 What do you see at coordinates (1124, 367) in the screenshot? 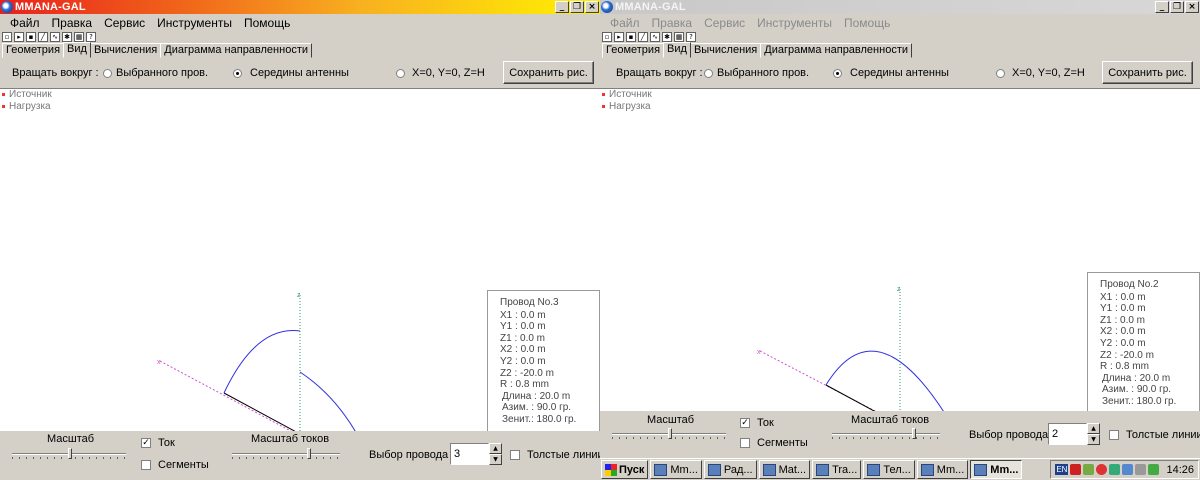
I see `wire-info-radius: R : 0.8 mm` at bounding box center [1124, 367].